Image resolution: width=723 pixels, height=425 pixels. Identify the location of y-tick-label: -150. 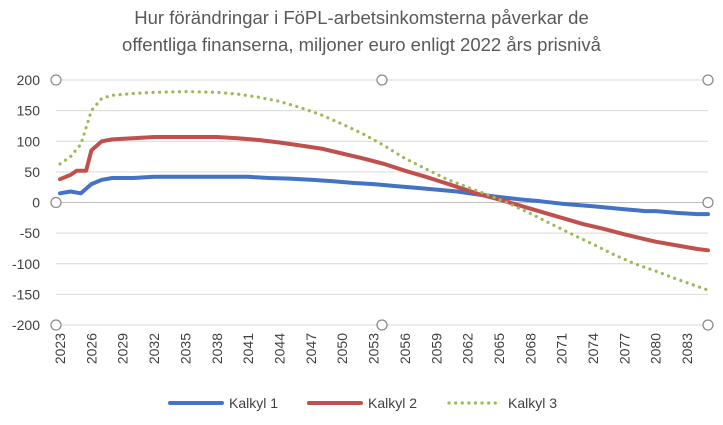
(26, 294).